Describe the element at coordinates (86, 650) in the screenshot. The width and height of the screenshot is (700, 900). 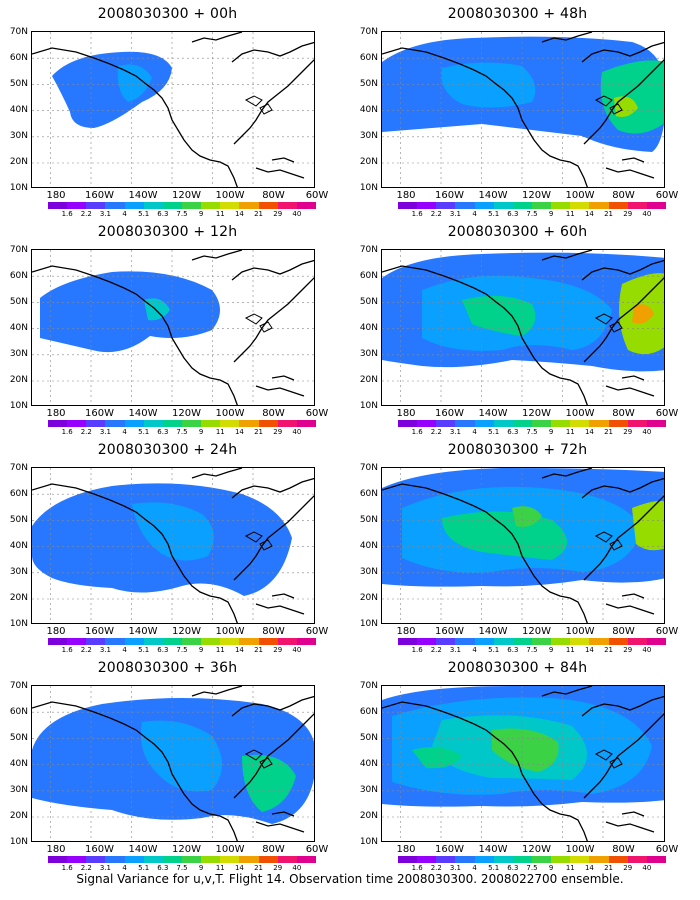
I see `colorbar-label: 2.2` at that location.